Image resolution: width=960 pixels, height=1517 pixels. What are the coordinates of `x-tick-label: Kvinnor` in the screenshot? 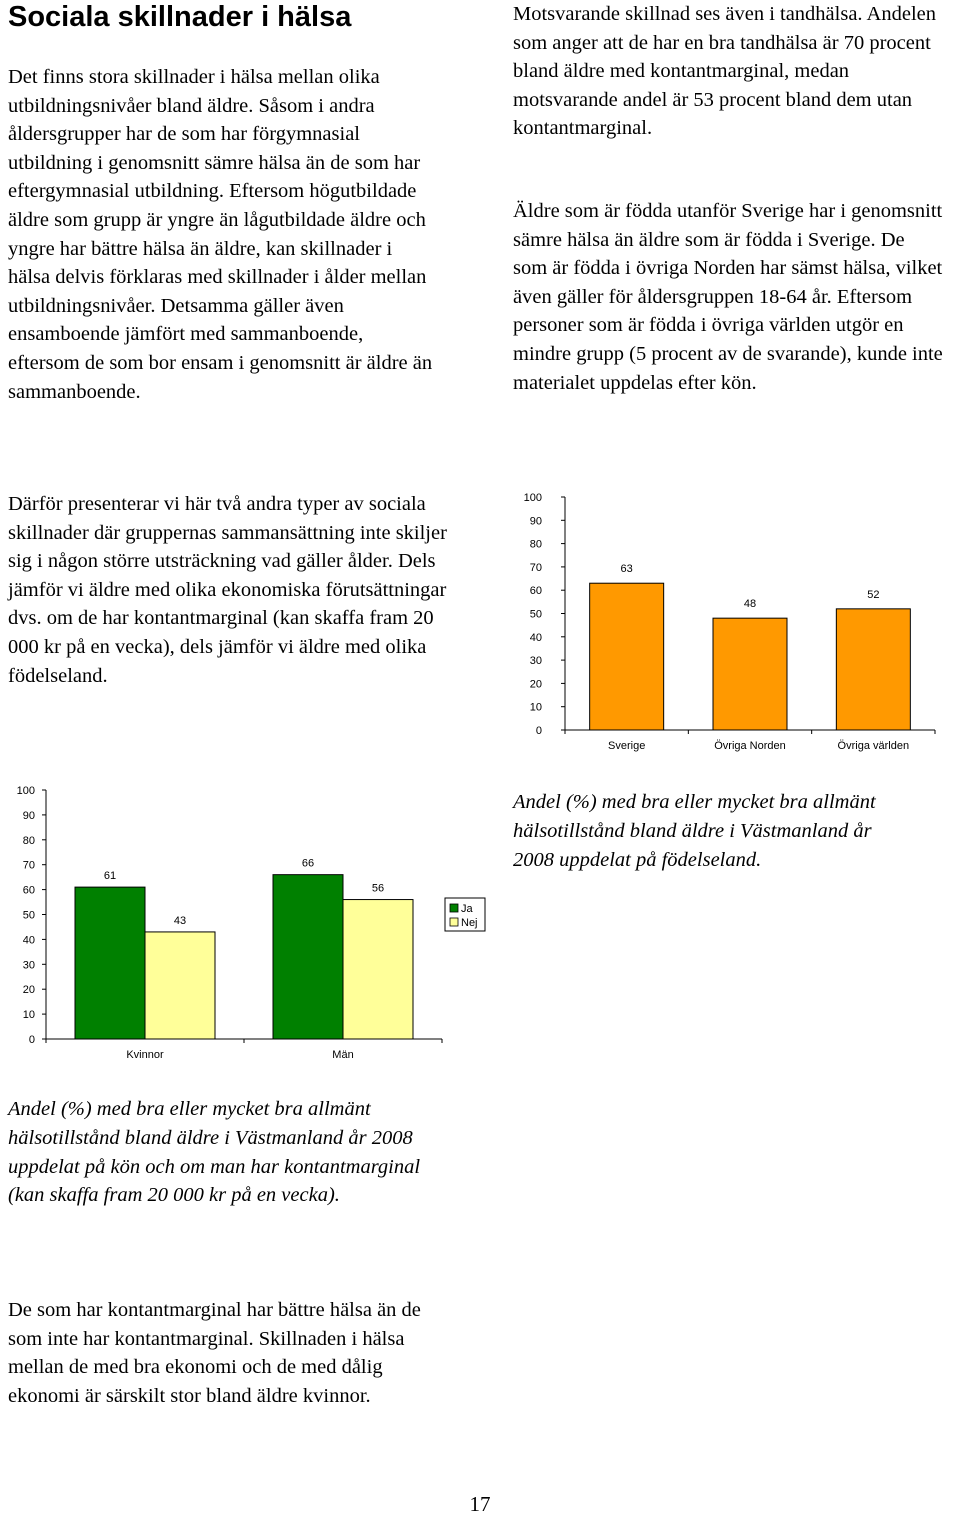 It's located at (145, 1055).